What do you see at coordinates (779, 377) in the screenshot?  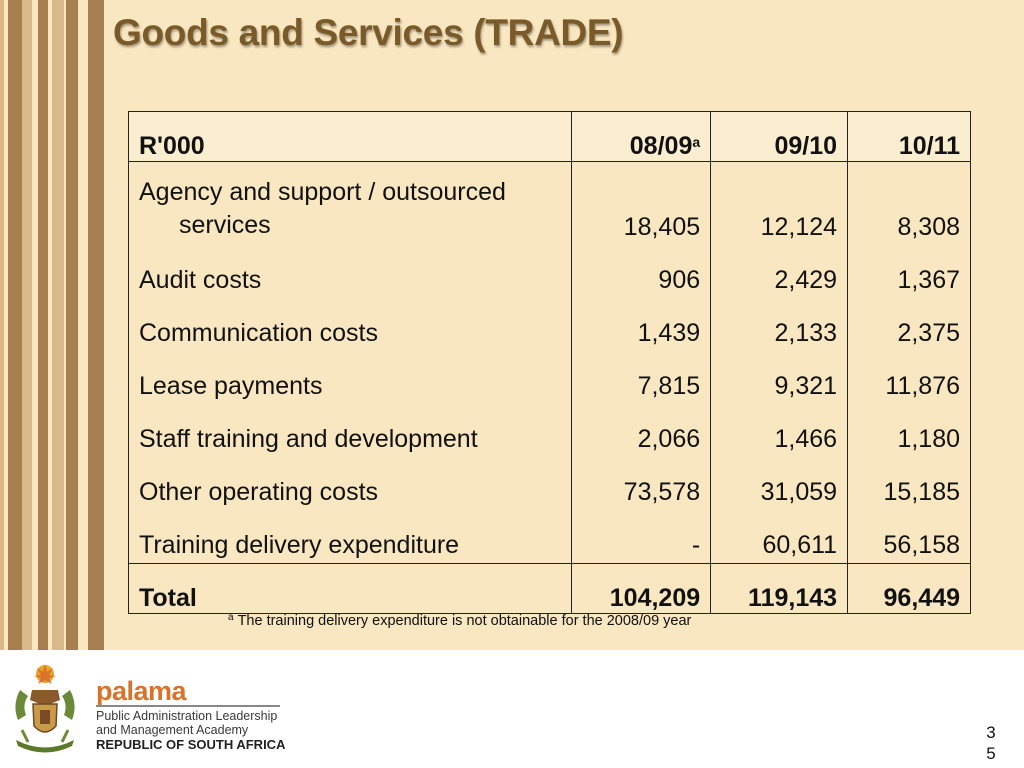 I see `row-value-0910: 9,321` at bounding box center [779, 377].